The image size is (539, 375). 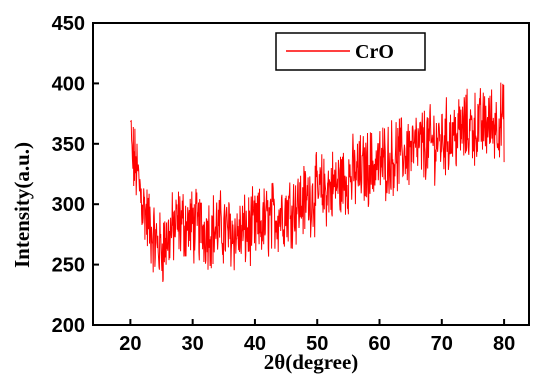 What do you see at coordinates (68, 205) in the screenshot?
I see `y-tick-label: 300` at bounding box center [68, 205].